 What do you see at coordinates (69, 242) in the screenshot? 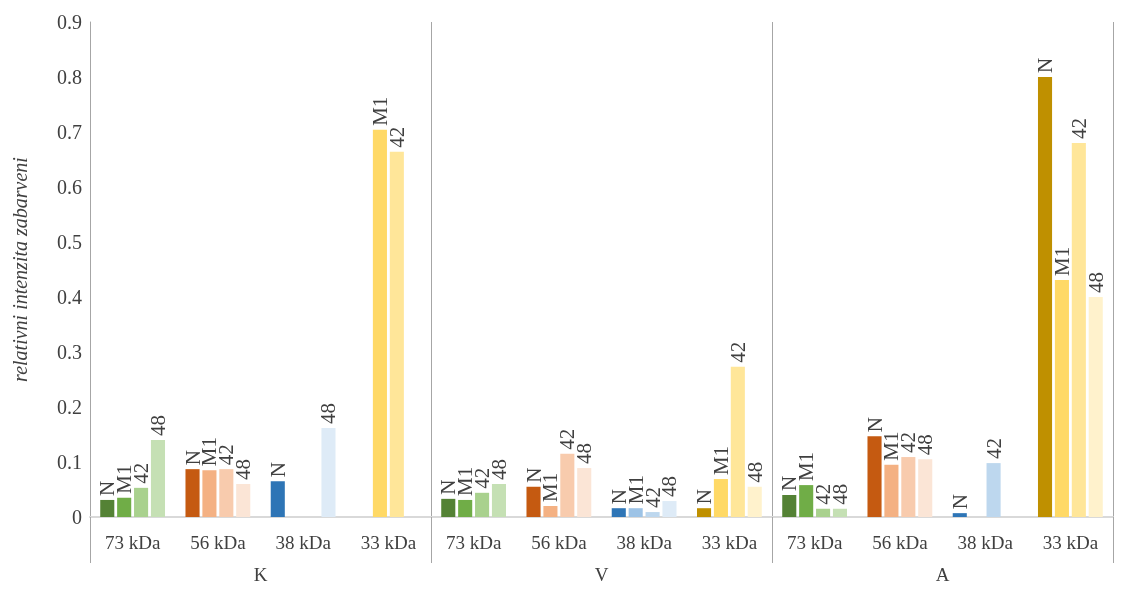
I see `y-tick-label: 0.5` at bounding box center [69, 242].